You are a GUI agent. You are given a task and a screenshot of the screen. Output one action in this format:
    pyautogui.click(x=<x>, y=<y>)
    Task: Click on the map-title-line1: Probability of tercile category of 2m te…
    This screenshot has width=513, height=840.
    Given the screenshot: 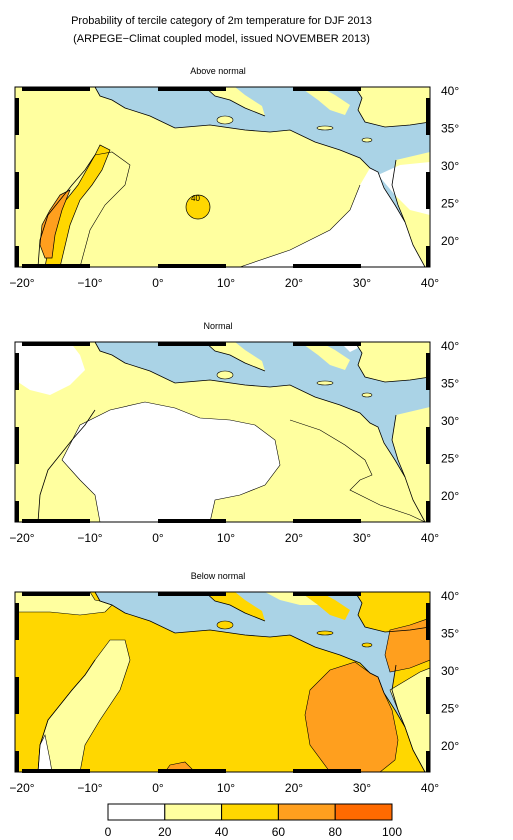 What is the action you would take?
    pyautogui.click(x=221, y=21)
    